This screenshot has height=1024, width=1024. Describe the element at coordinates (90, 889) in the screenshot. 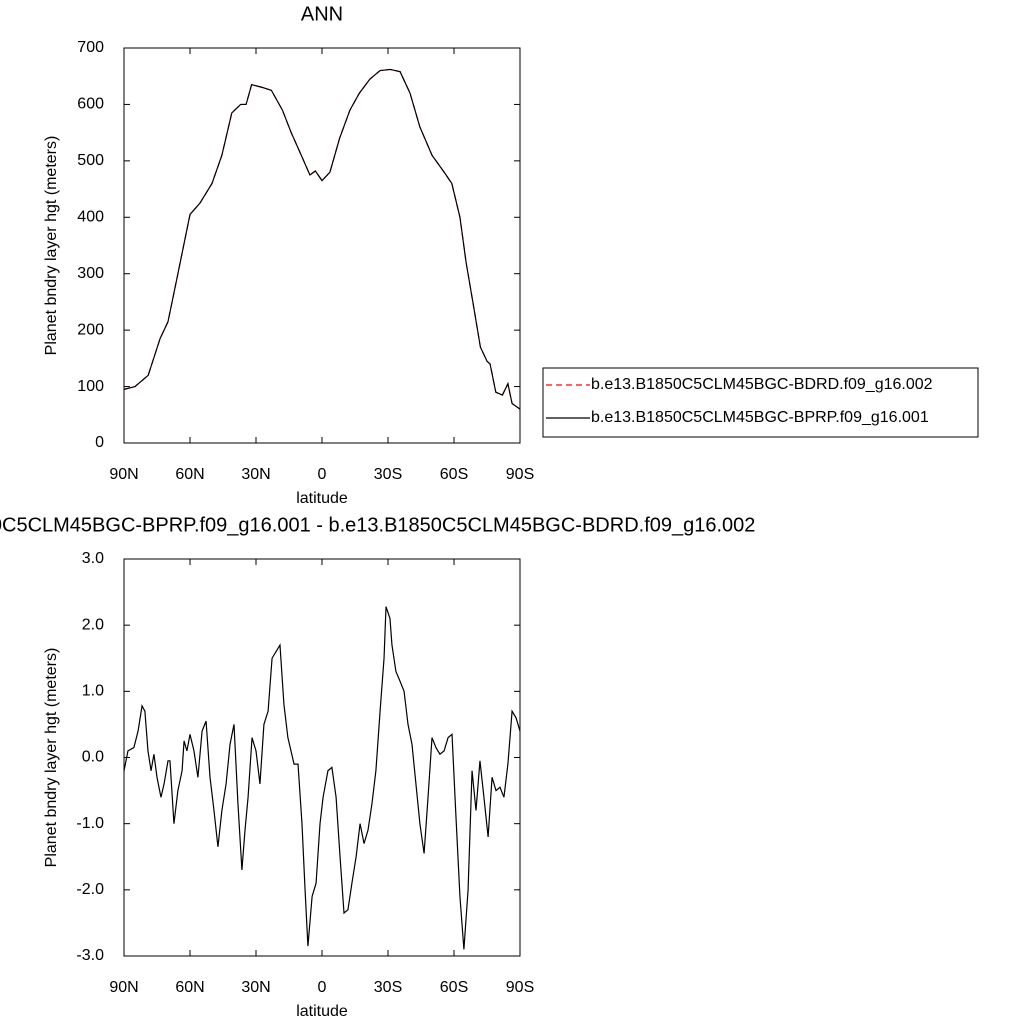

I see `y-tick-label: -2.0` at that location.